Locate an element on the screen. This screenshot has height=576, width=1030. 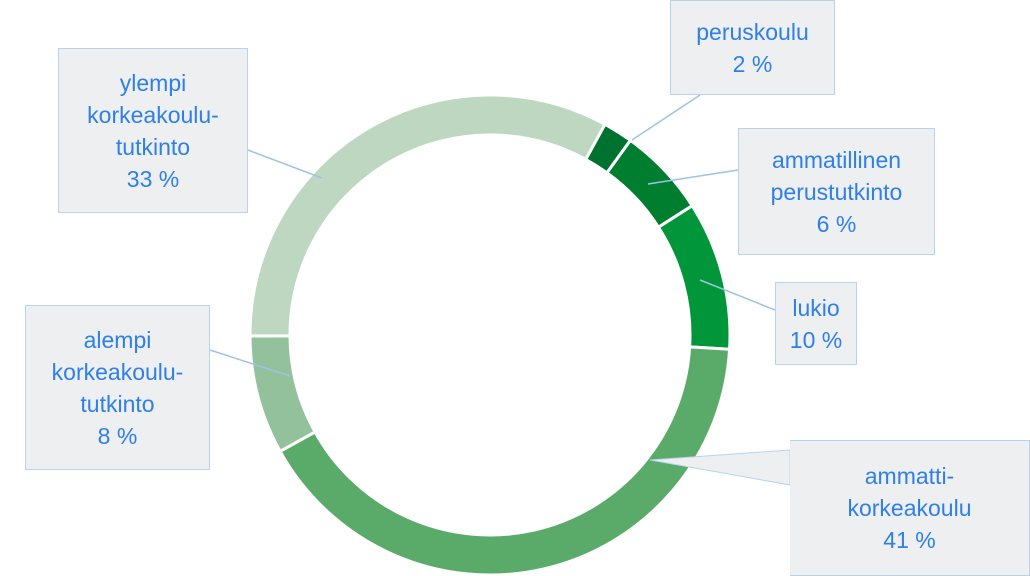
category-label: ammatti-korkeakoulu is located at coordinates (909, 492).